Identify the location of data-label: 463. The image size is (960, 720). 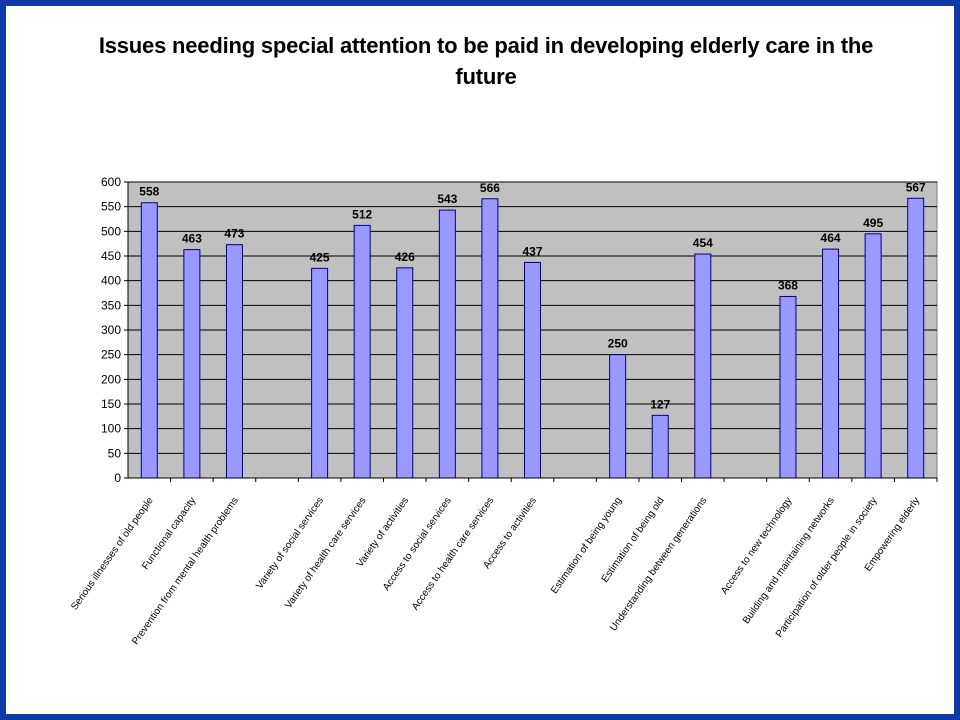
(192, 239).